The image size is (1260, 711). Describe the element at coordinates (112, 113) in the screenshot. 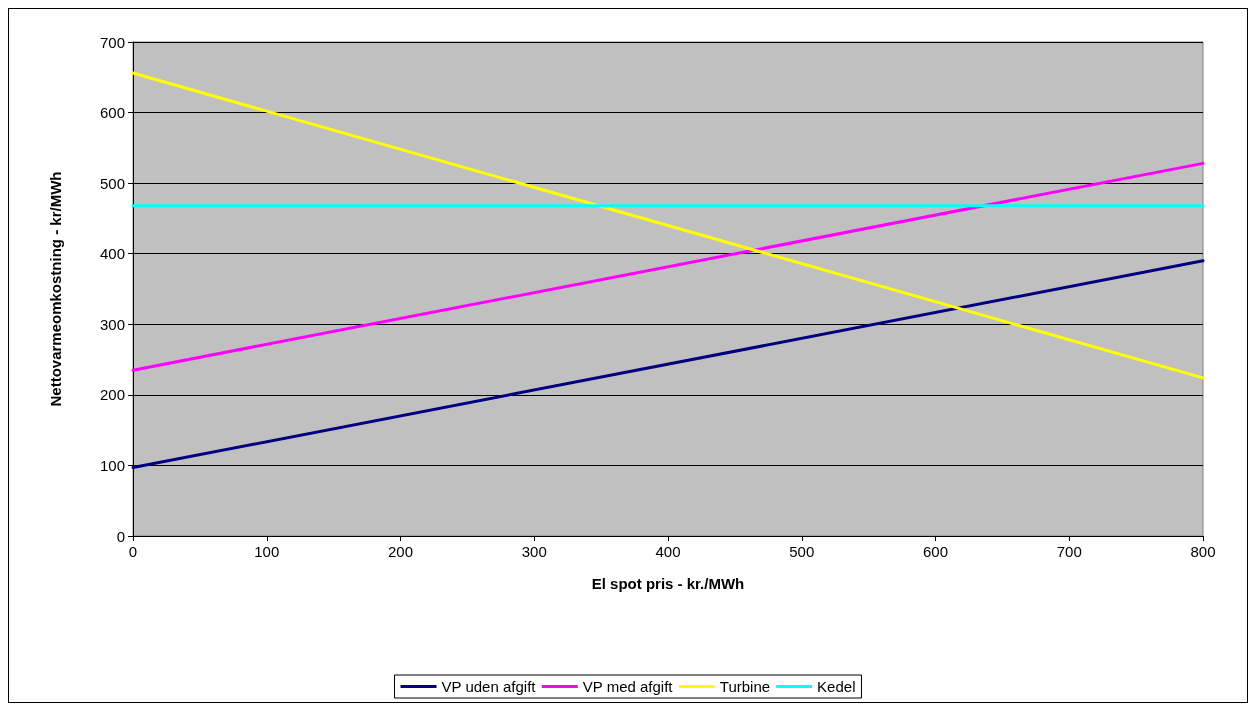

I see `y-tick-label: 600` at that location.